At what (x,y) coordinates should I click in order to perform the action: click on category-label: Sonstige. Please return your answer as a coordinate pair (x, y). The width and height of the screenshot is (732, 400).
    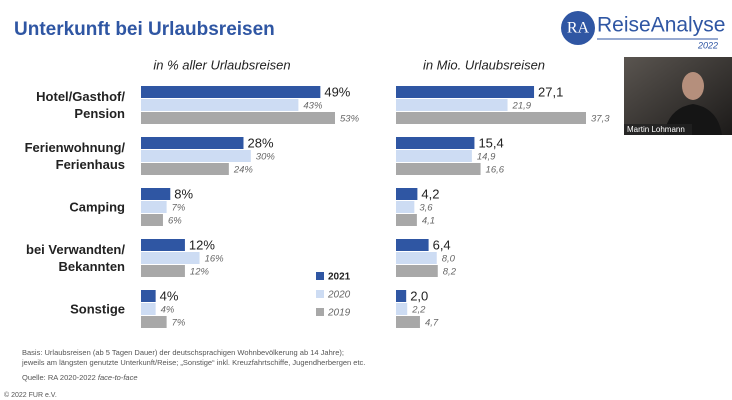
    Looking at the image, I should click on (97, 309).